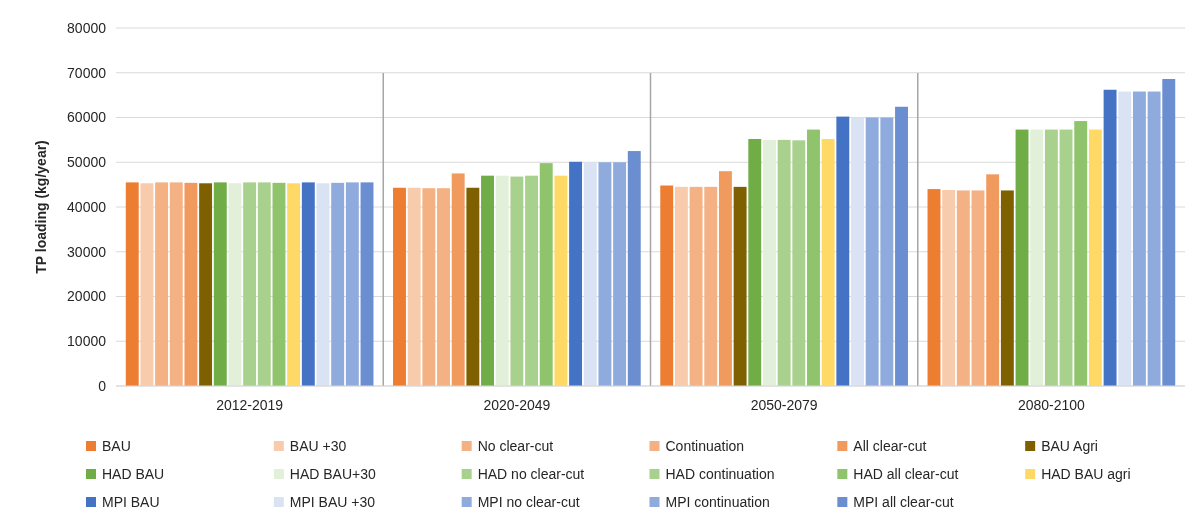 This screenshot has height=510, width=1187. What do you see at coordinates (717, 501) in the screenshot?
I see `legend-label: MPI continuation` at bounding box center [717, 501].